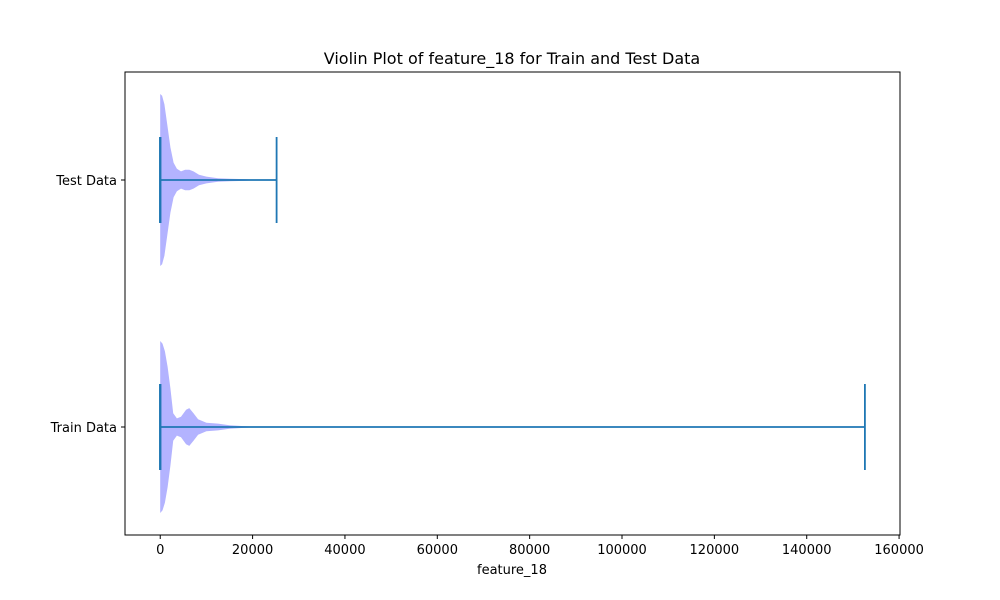 Image resolution: width=1000 pixels, height=600 pixels. What do you see at coordinates (899, 550) in the screenshot?
I see `x-tick-label: 160000` at bounding box center [899, 550].